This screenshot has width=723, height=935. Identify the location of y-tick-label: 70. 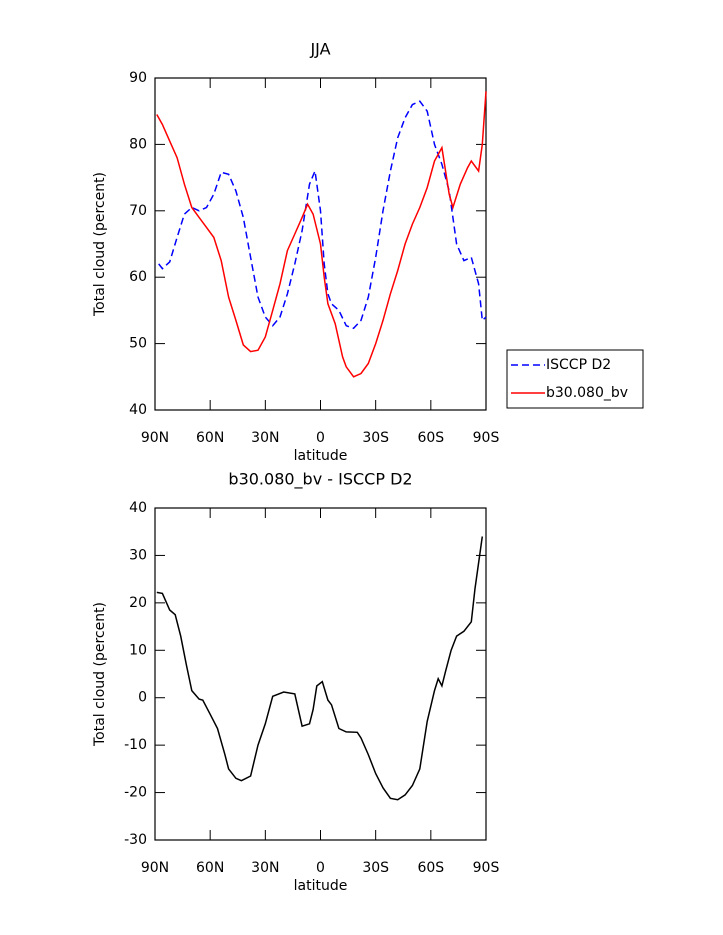
(138, 211).